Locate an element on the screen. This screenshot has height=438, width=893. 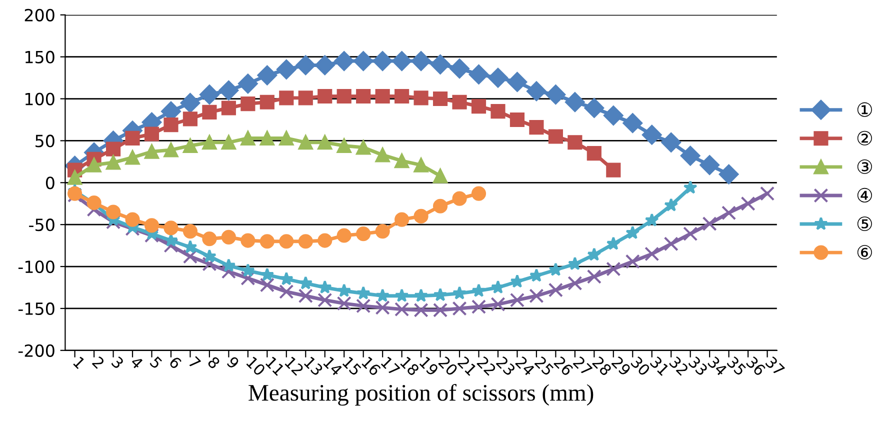
x-tick-label: 33 is located at coordinates (698, 366).